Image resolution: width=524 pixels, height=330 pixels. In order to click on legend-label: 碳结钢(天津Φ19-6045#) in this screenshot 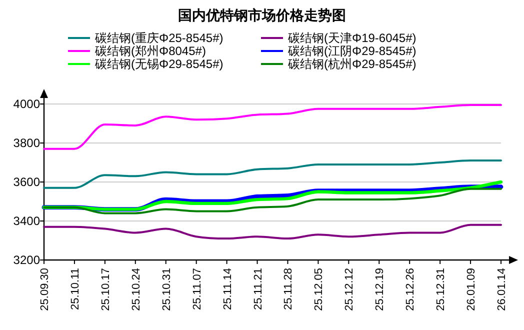, I will do `click(352, 38)`.